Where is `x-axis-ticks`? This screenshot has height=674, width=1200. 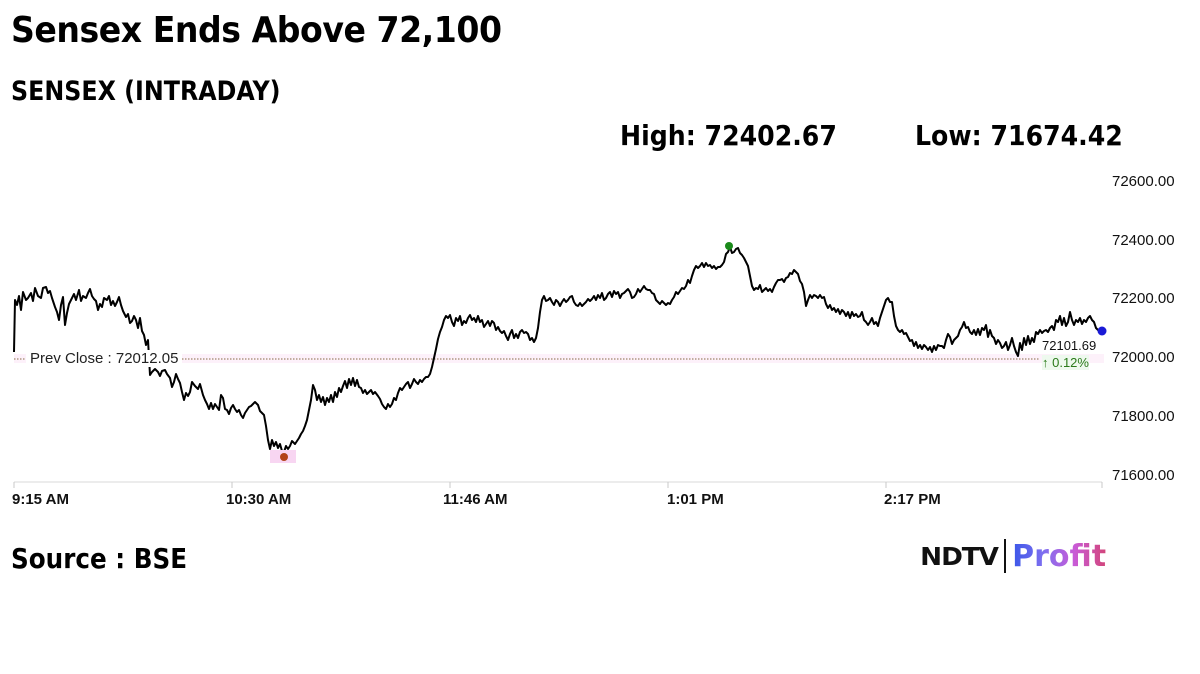 x-axis-ticks is located at coordinates (558, 485).